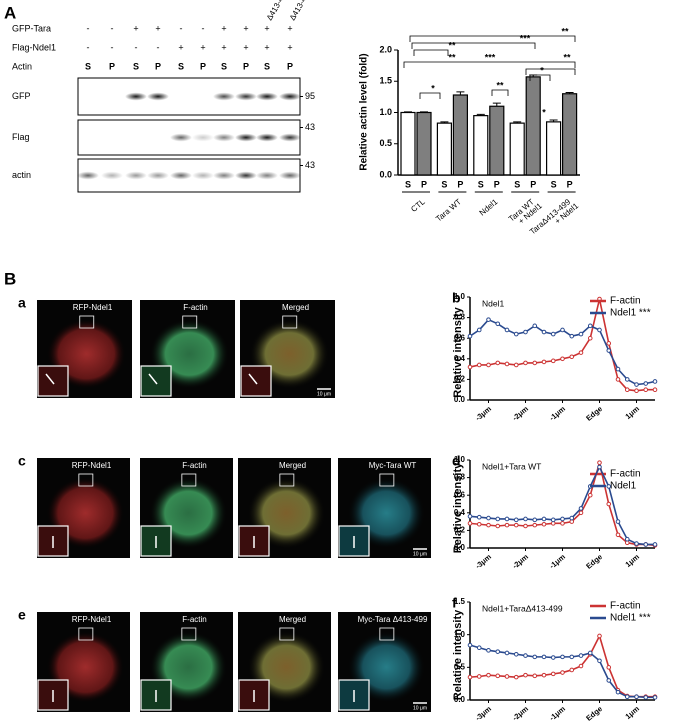  What do you see at coordinates (22, 461) in the screenshot?
I see `panel-label: c` at bounding box center [22, 461].